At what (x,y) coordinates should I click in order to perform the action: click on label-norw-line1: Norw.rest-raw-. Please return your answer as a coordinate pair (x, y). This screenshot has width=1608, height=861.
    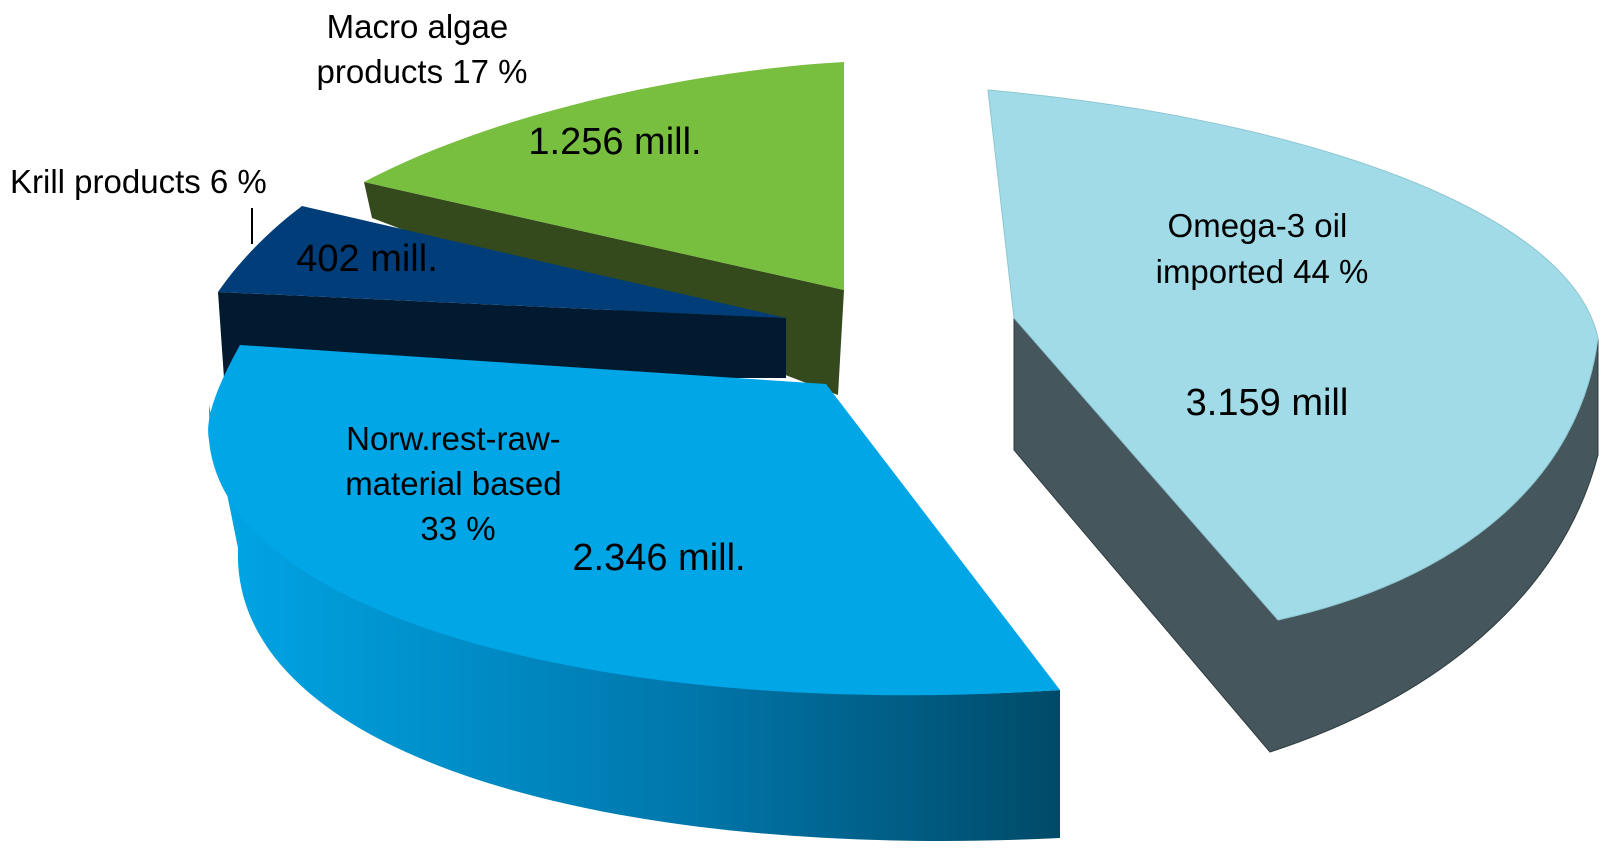
    Looking at the image, I should click on (453, 438).